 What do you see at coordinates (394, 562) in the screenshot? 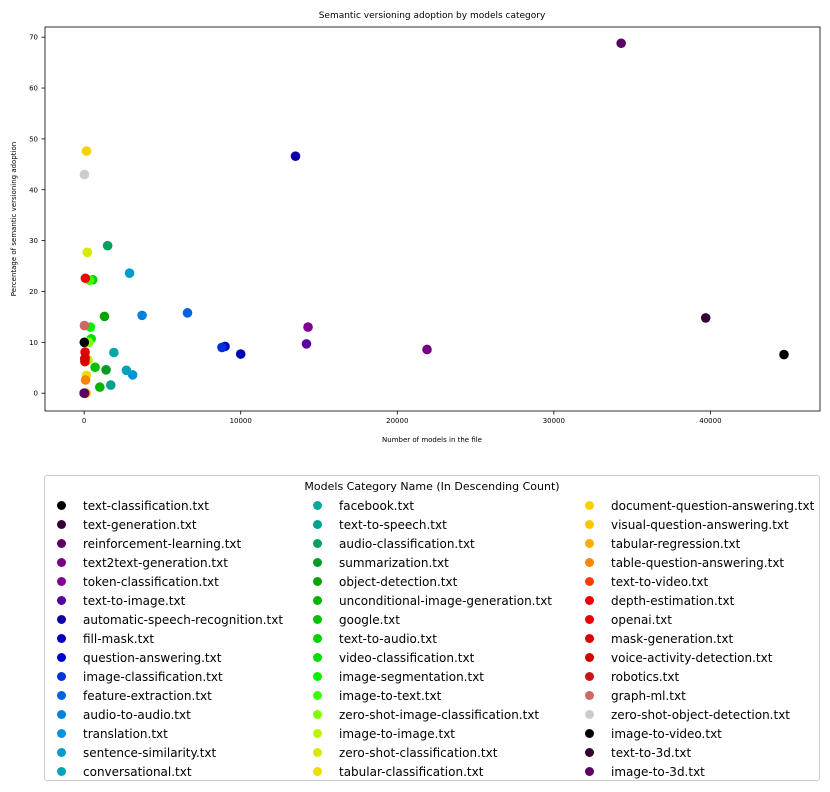
I see `legend-label: summarization.txt` at bounding box center [394, 562].